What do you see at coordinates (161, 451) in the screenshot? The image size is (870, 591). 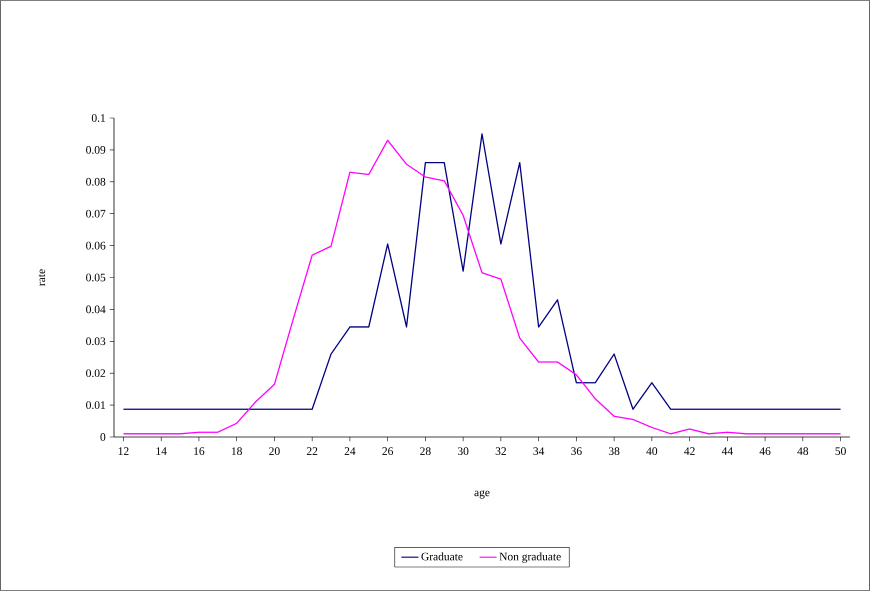 I see `x-tick-label: 14` at bounding box center [161, 451].